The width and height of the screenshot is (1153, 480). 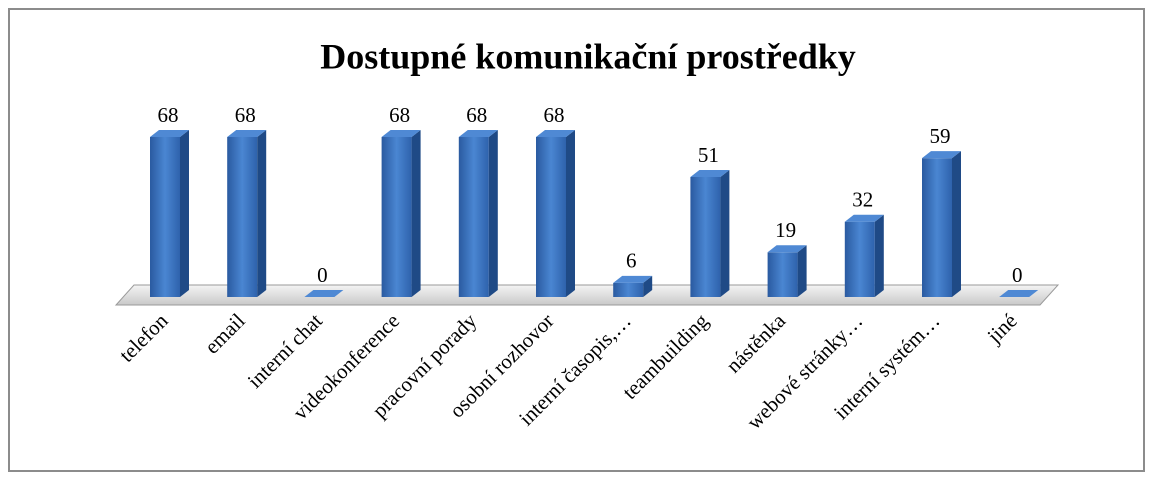 What do you see at coordinates (587, 56) in the screenshot?
I see `chart-title: Dostupné komunikační prostředky` at bounding box center [587, 56].